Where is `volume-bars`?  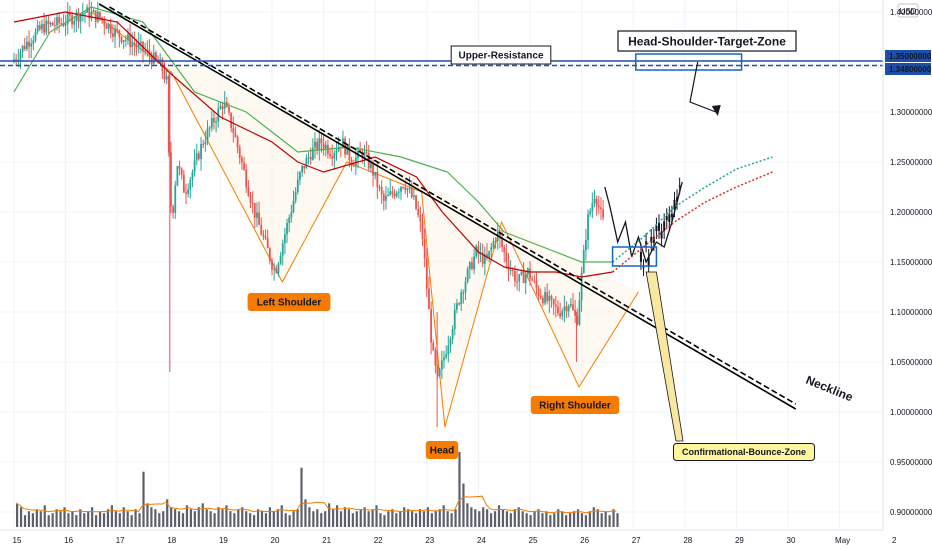 volume-bars is located at coordinates (317, 489).